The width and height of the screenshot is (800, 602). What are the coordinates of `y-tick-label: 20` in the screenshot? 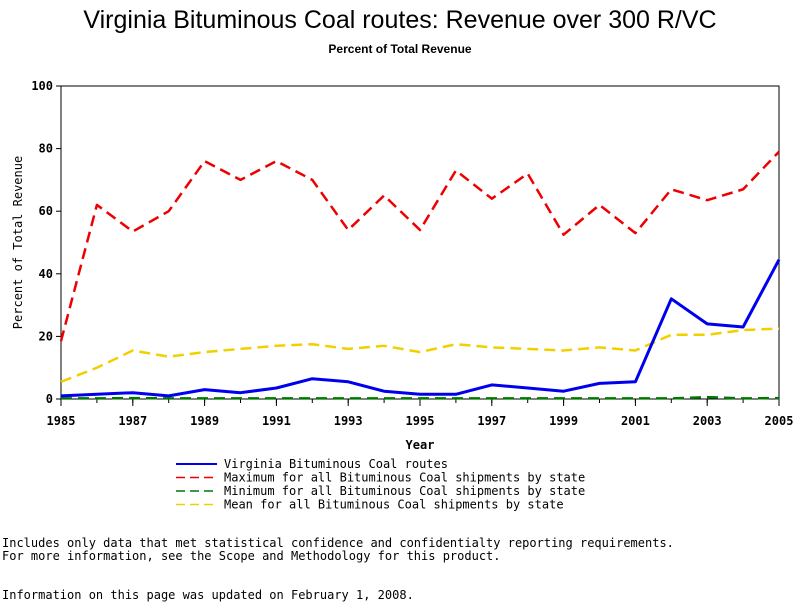 It's located at (46, 336).